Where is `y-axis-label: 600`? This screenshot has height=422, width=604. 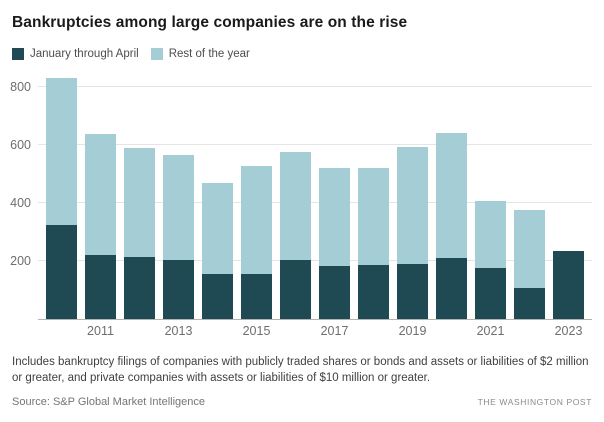
y-axis-label: 600 is located at coordinates (20, 144).